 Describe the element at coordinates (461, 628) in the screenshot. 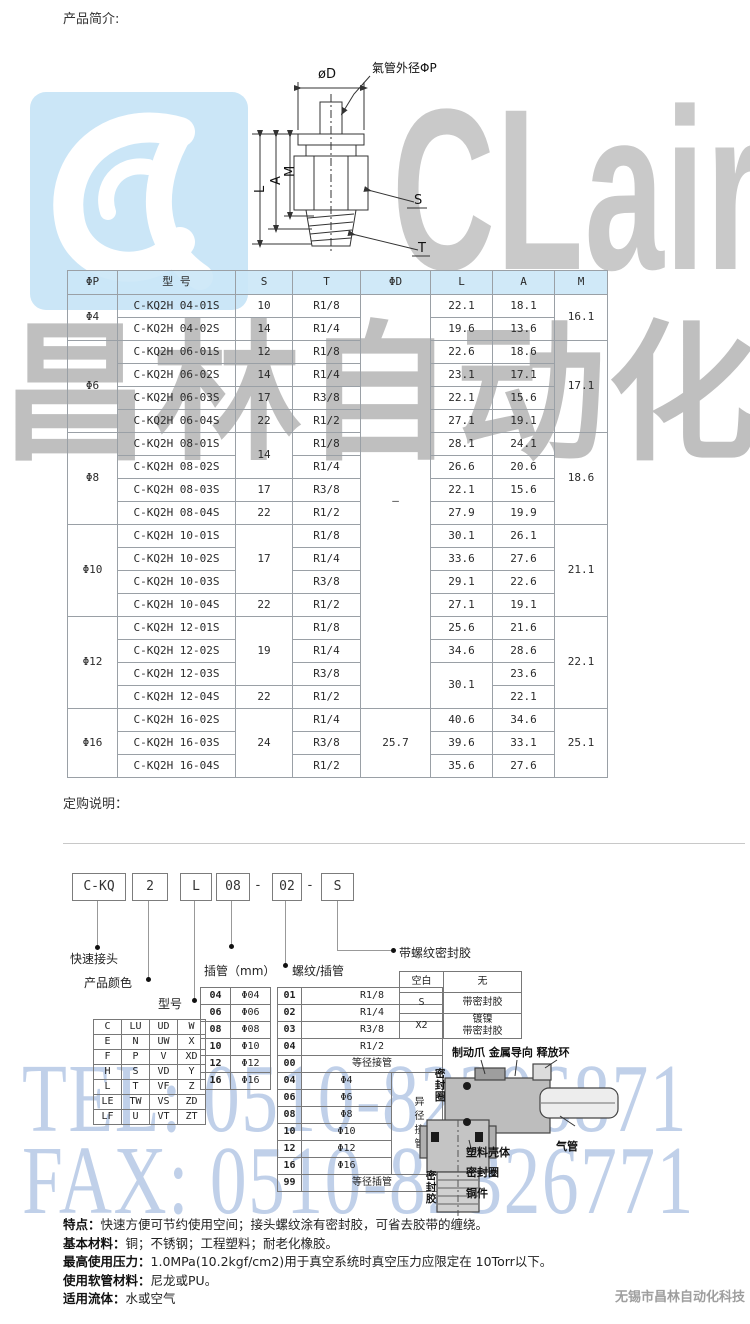

I see `table-cell: 25.6` at that location.